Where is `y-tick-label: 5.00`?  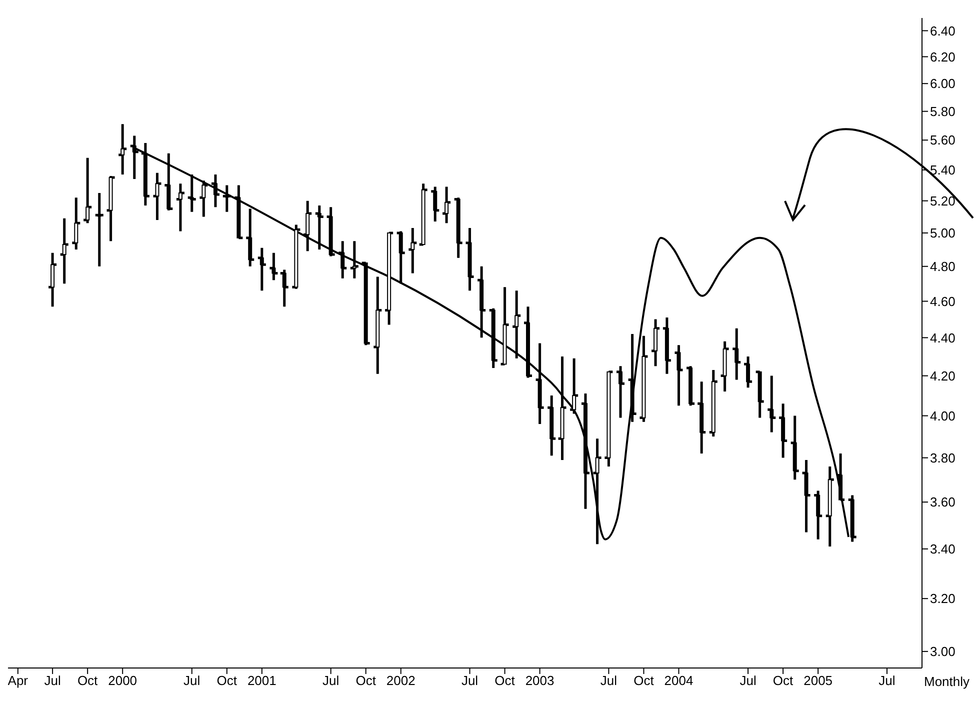 y-tick-label: 5.00 is located at coordinates (943, 233).